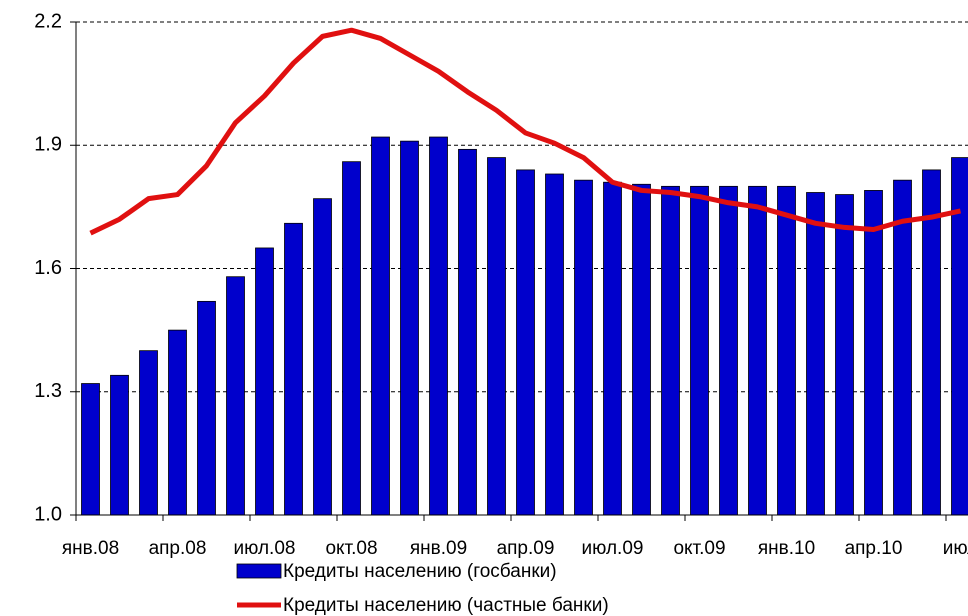 The width and height of the screenshot is (968, 616). I want to click on y-tick-label: 2.2, so click(48, 21).